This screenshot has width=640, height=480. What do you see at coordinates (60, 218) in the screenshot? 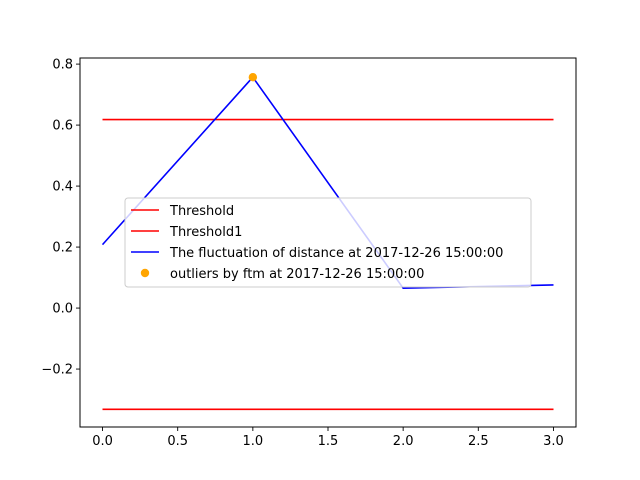
I see `y-axis: −0.2 0.0 0.2 0.4 0.6 0.8` at bounding box center [60, 218].